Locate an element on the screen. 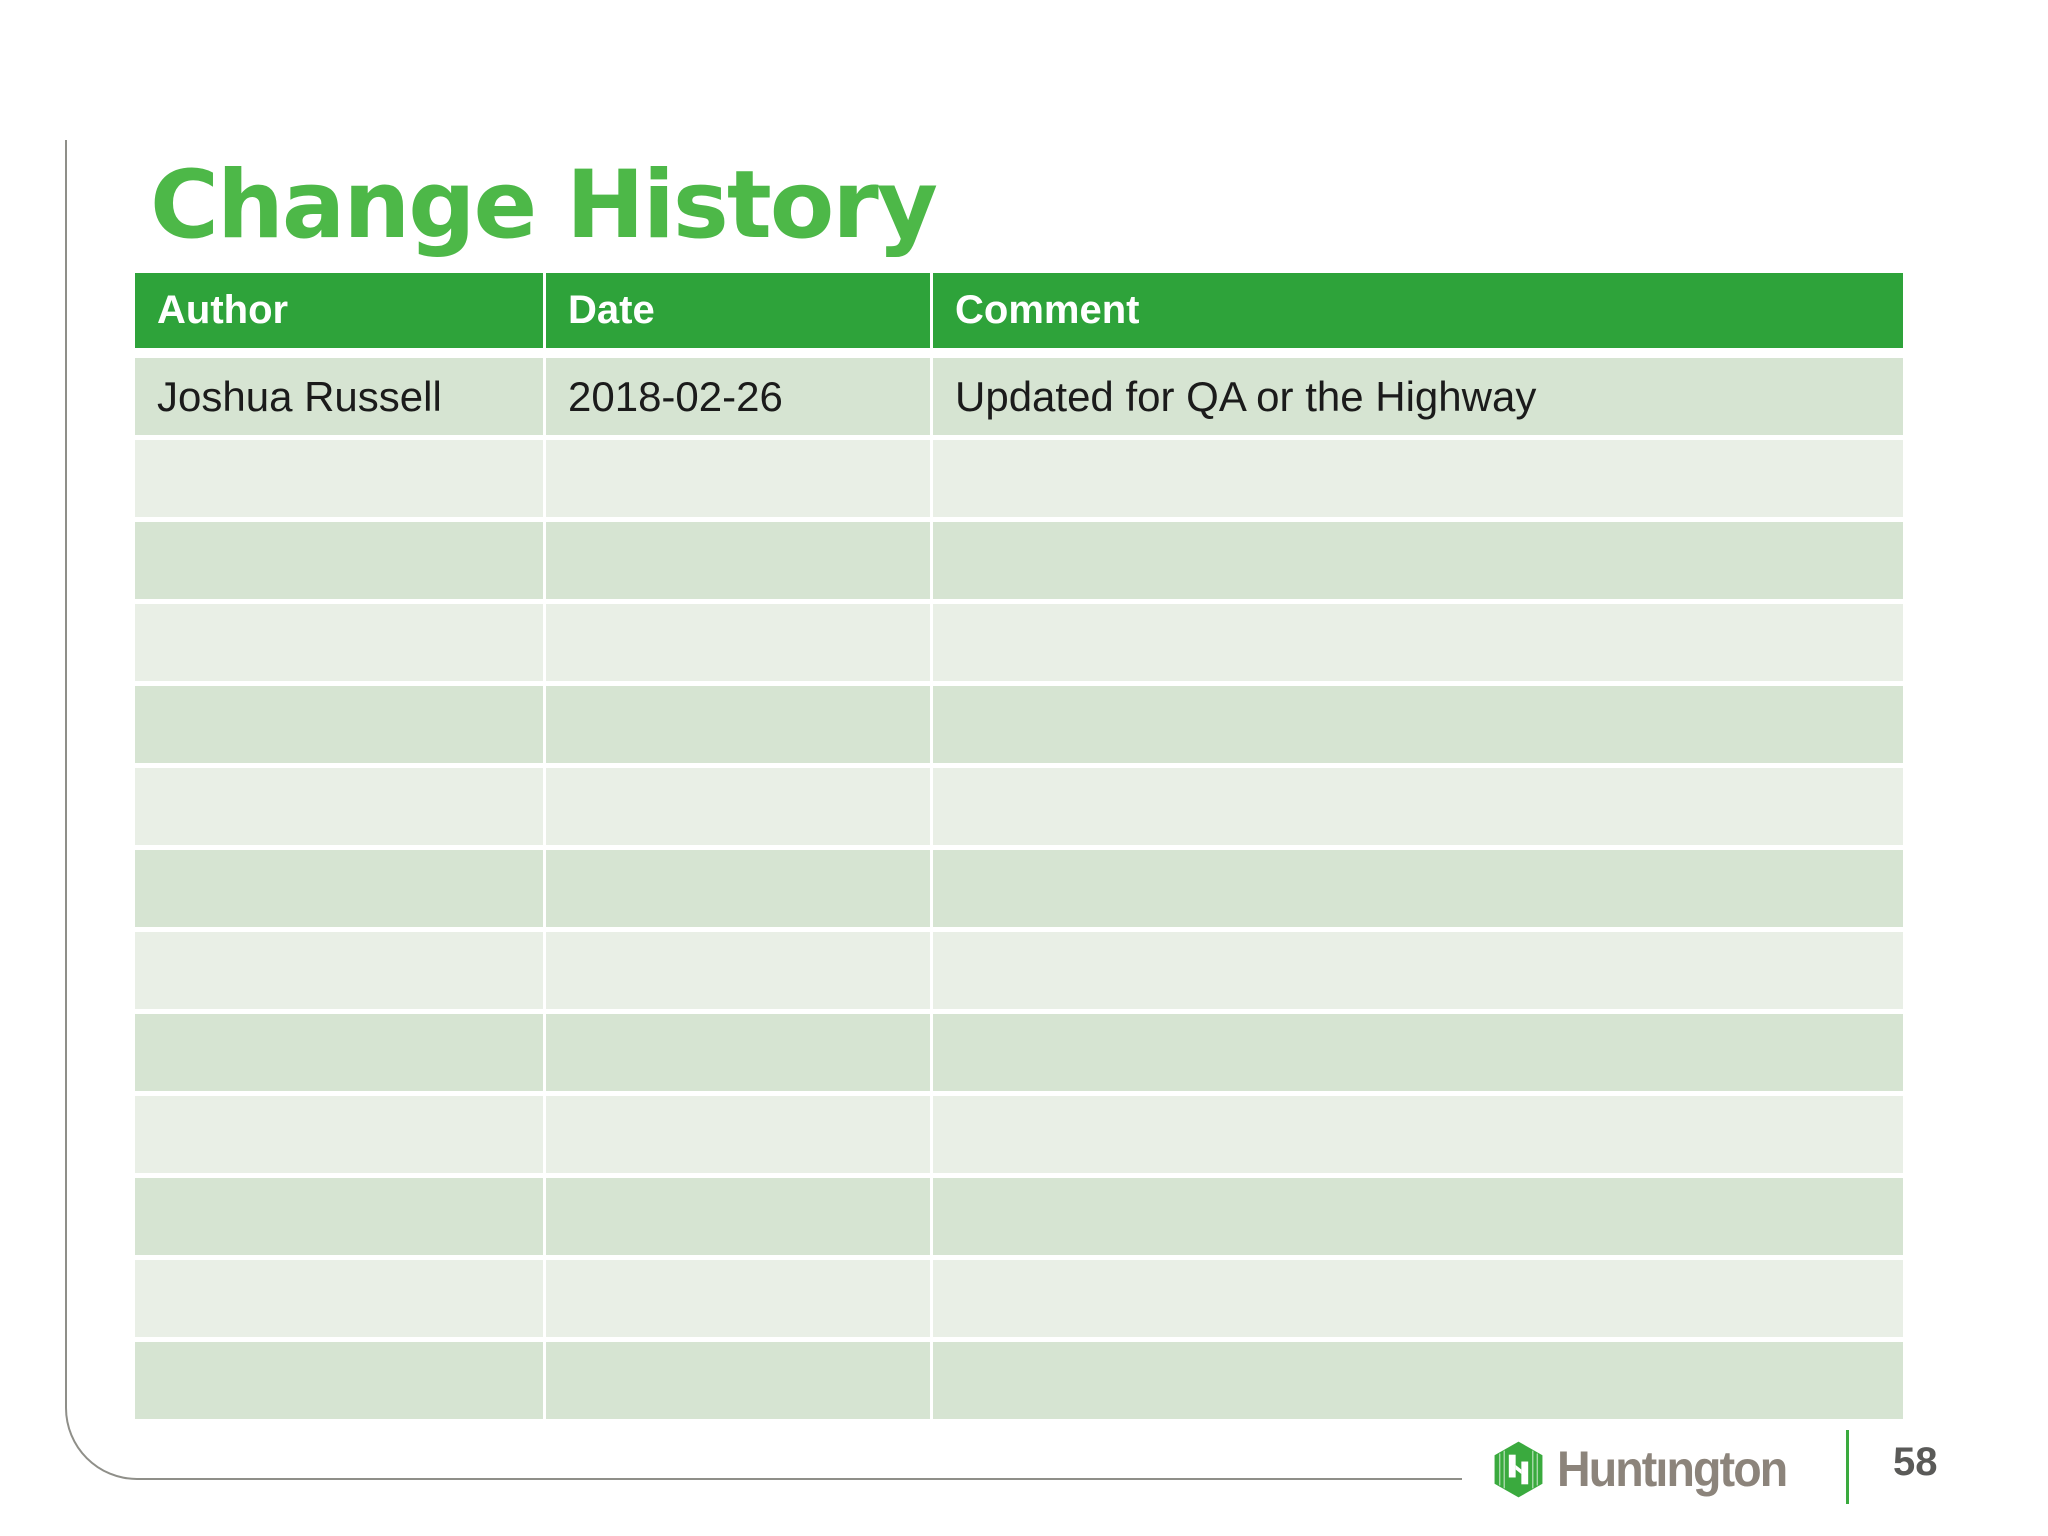 This screenshot has height=1536, width=2048. table-header-row: Author Date Comment is located at coordinates (1019, 310).